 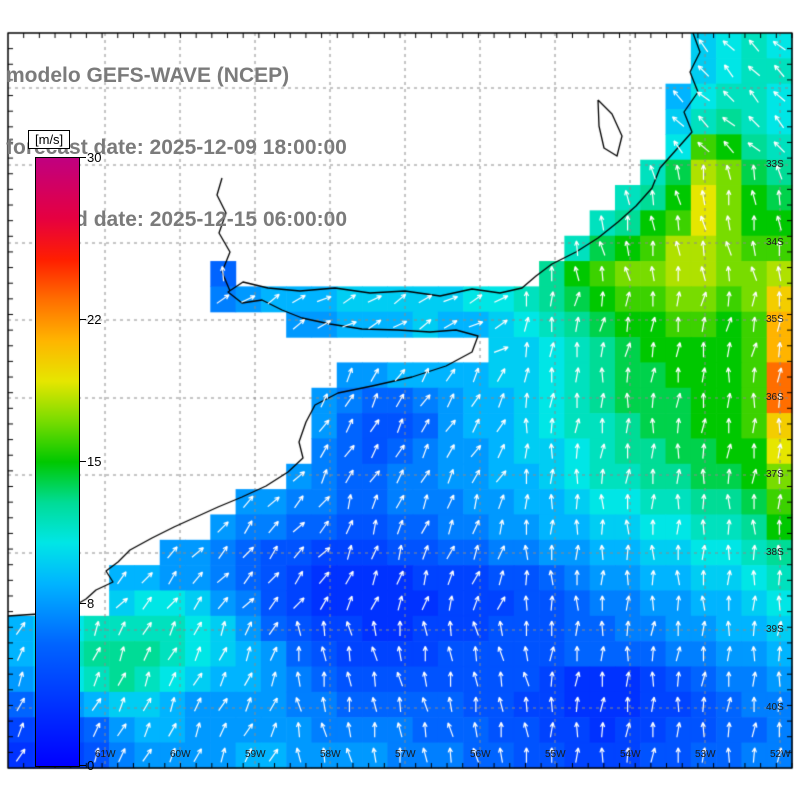 What do you see at coordinates (775, 474) in the screenshot?
I see `lat-label: 37S` at bounding box center [775, 474].